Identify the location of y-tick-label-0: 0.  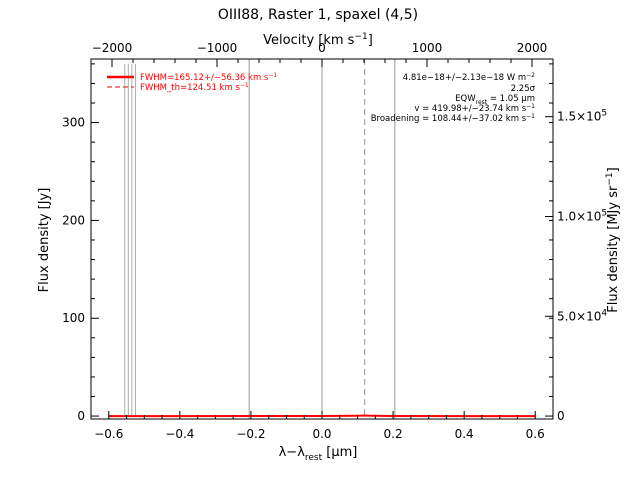
(81, 416).